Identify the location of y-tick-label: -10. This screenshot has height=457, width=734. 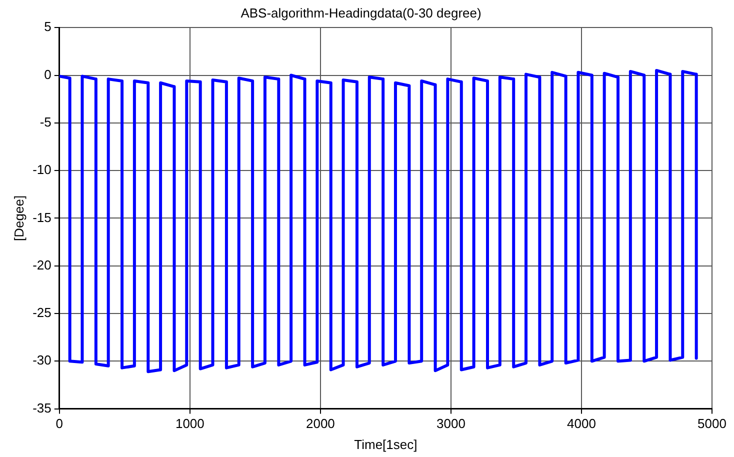
(42, 170).